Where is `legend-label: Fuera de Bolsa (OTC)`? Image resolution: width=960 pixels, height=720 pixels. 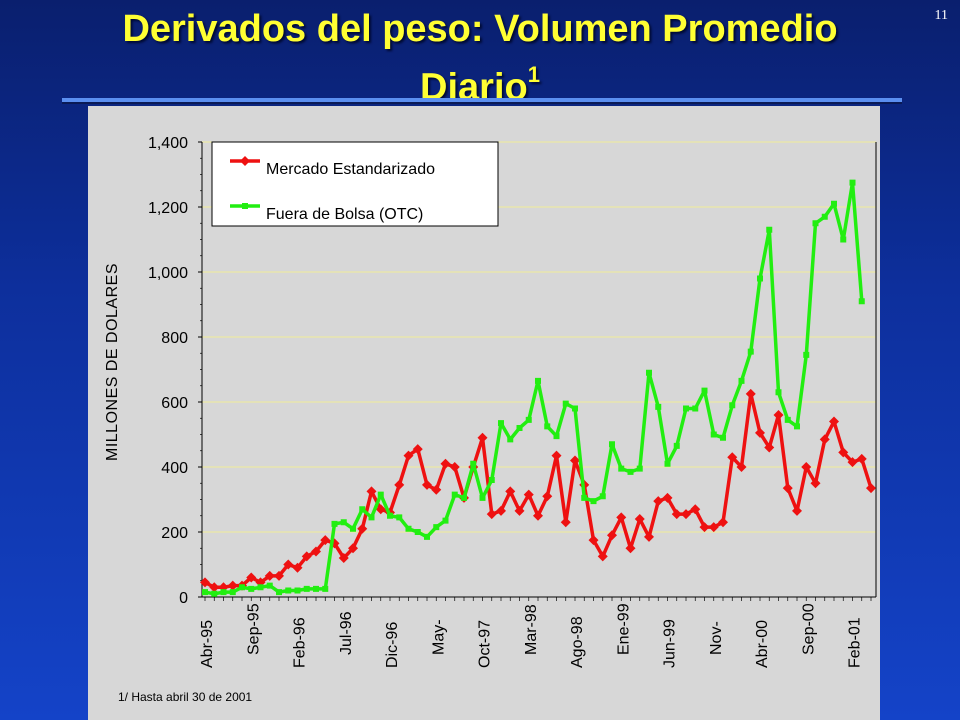 legend-label: Fuera de Bolsa (OTC) is located at coordinates (344, 214).